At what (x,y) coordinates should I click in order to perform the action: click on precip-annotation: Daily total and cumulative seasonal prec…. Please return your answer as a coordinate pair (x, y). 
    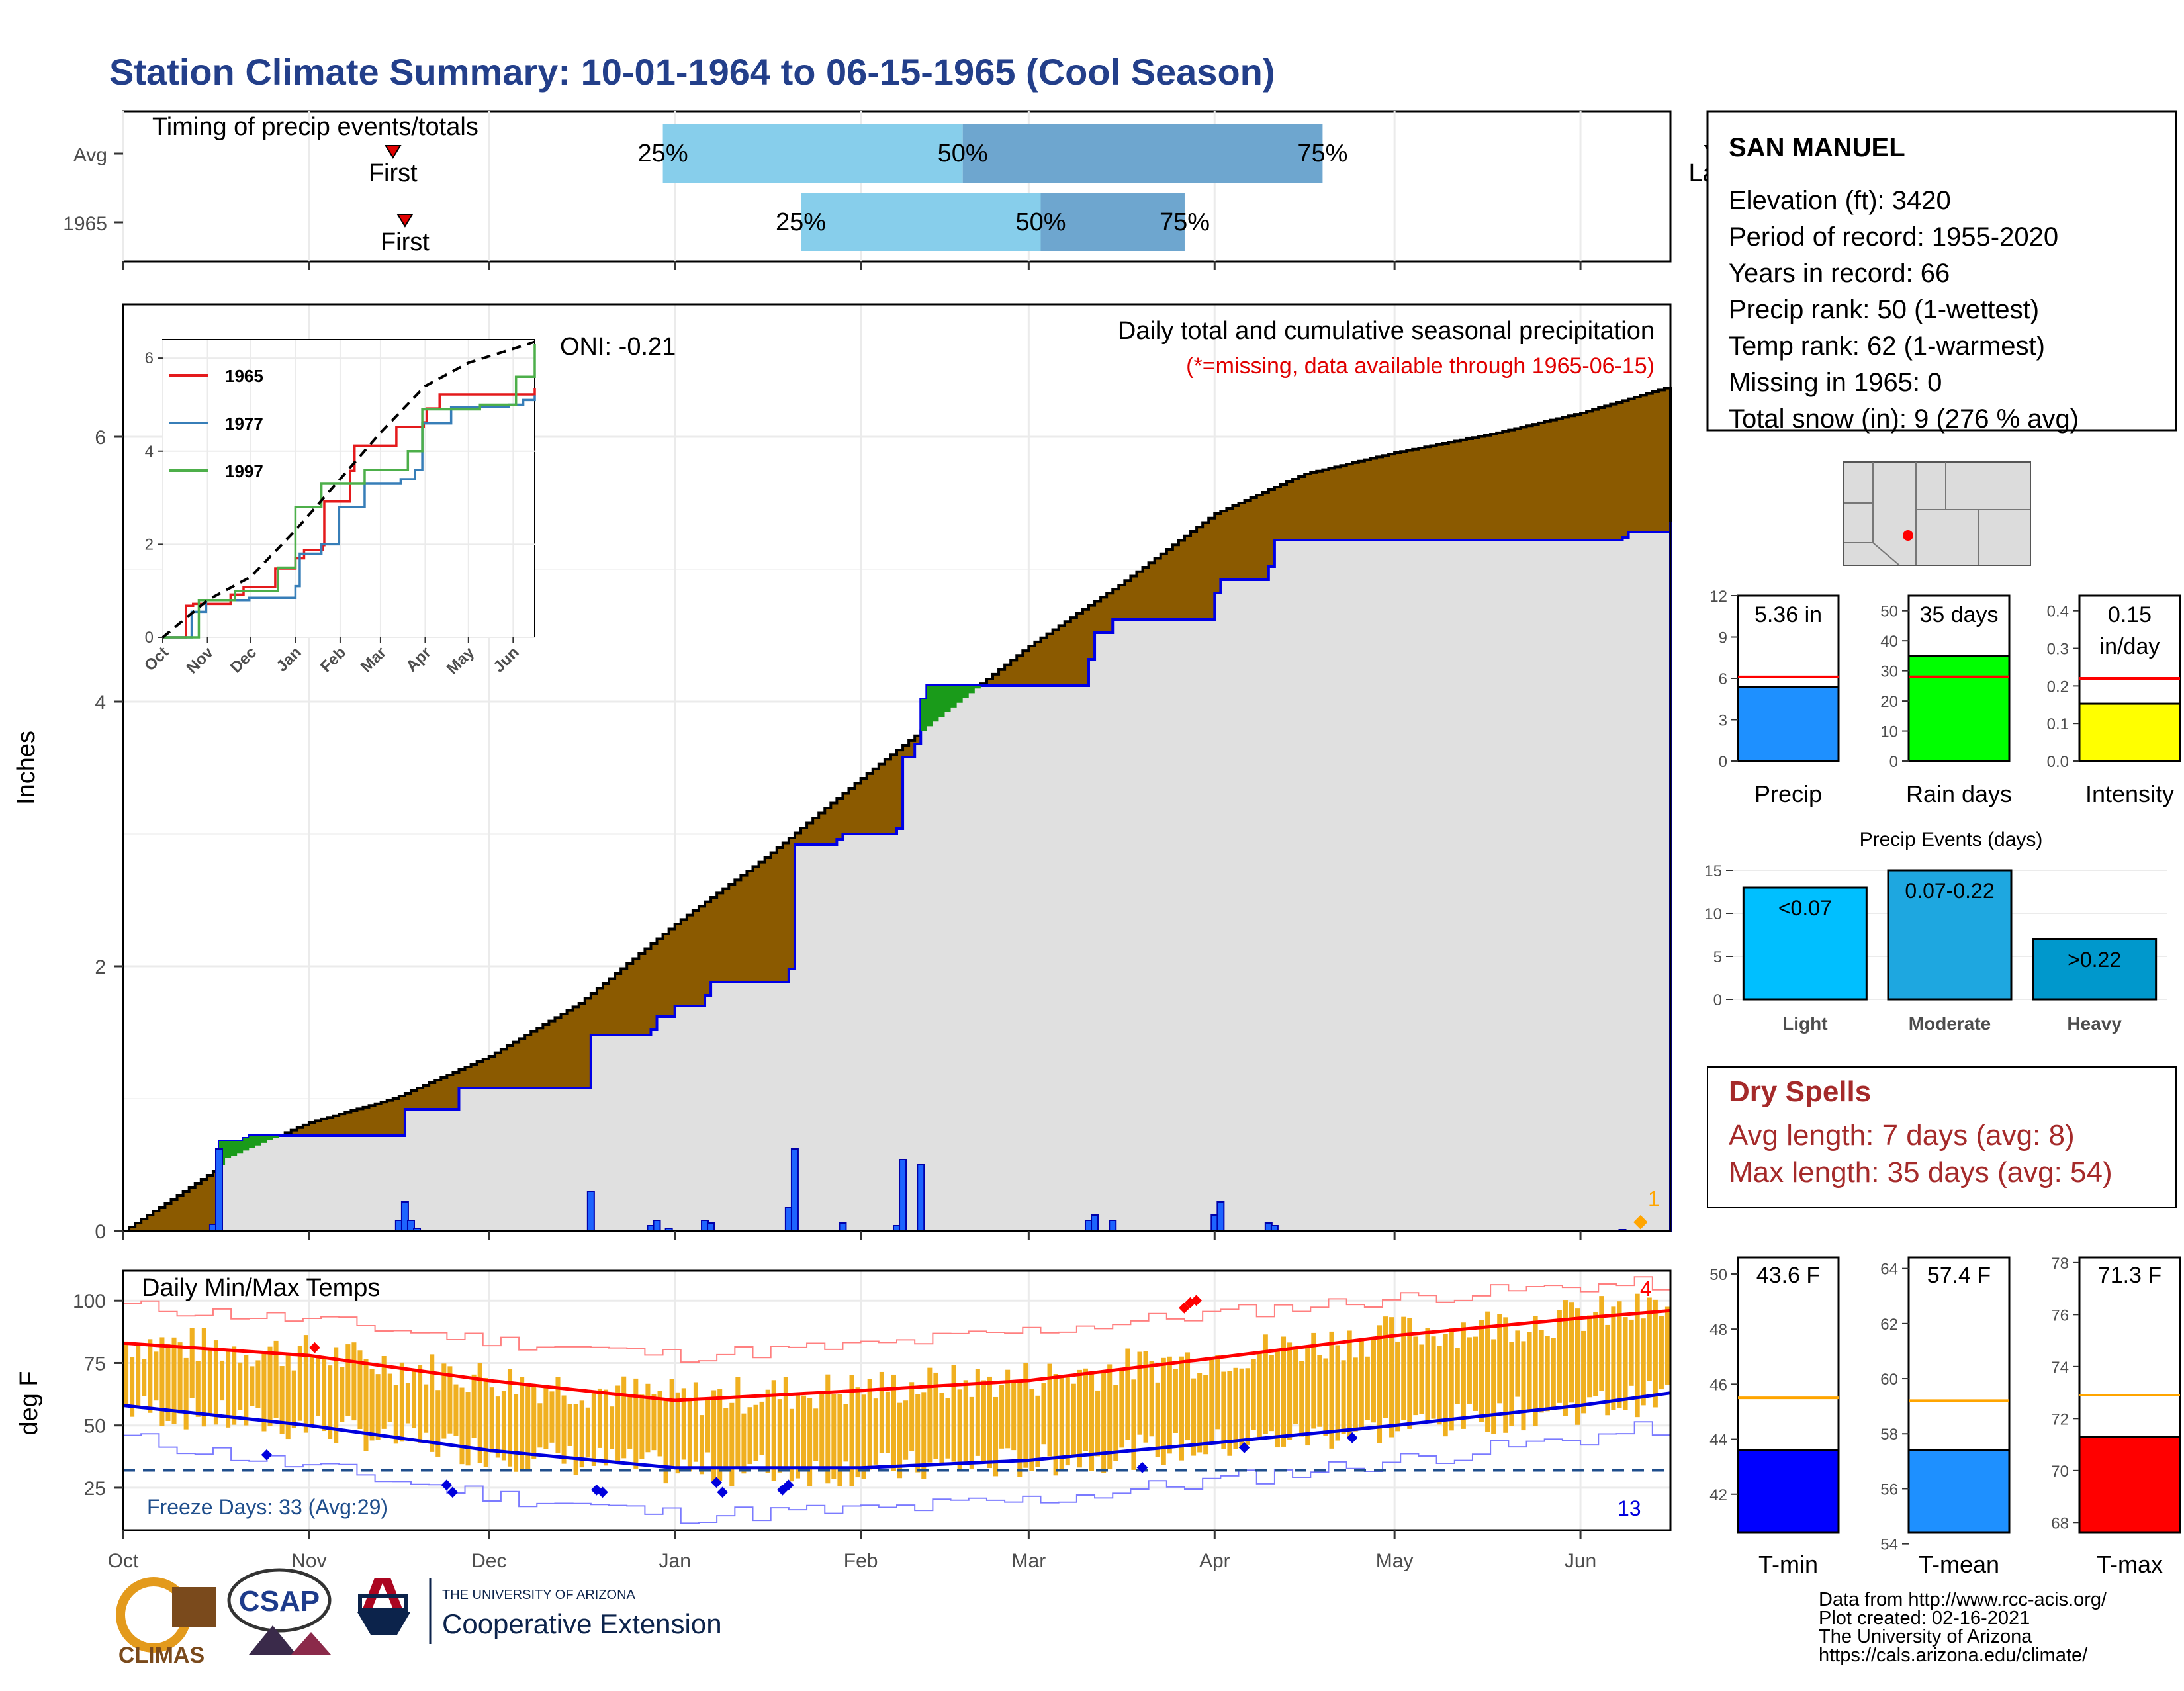
    Looking at the image, I should click on (1386, 331).